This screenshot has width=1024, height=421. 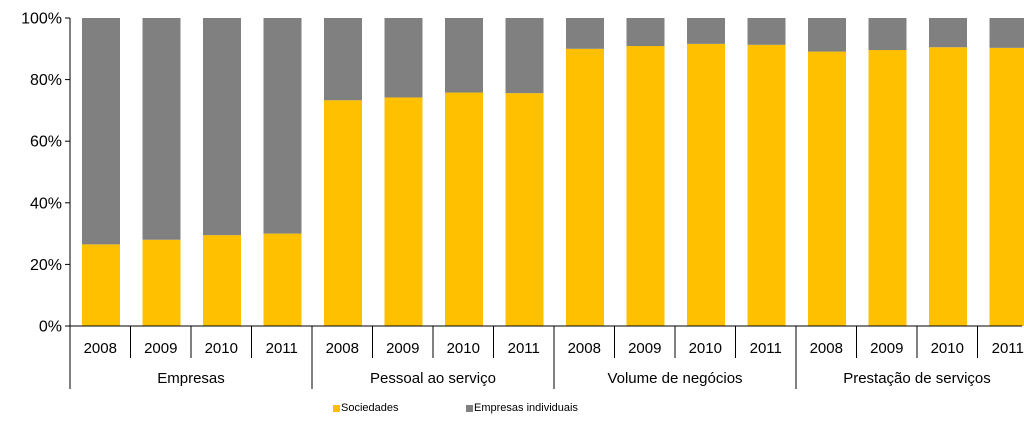 What do you see at coordinates (191, 378) in the screenshot?
I see `group-label-empresas: Empresas` at bounding box center [191, 378].